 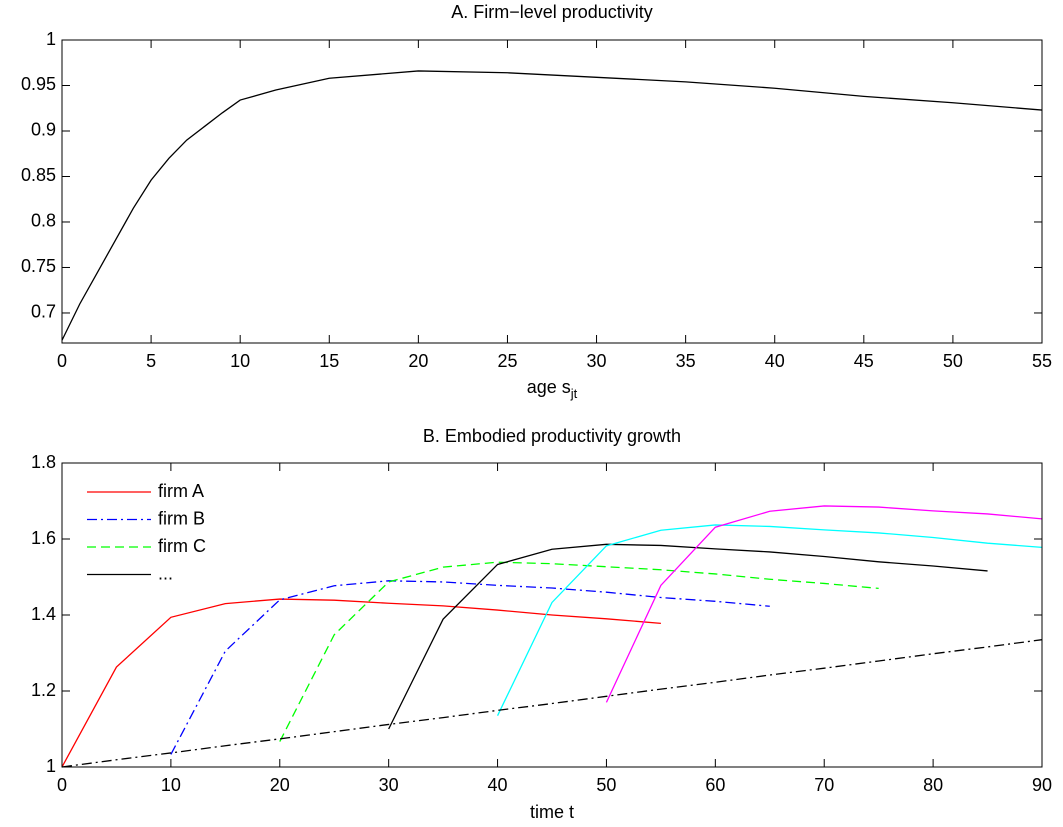 What do you see at coordinates (549, 387) in the screenshot?
I see `x-axis-label-main: age s` at bounding box center [549, 387].